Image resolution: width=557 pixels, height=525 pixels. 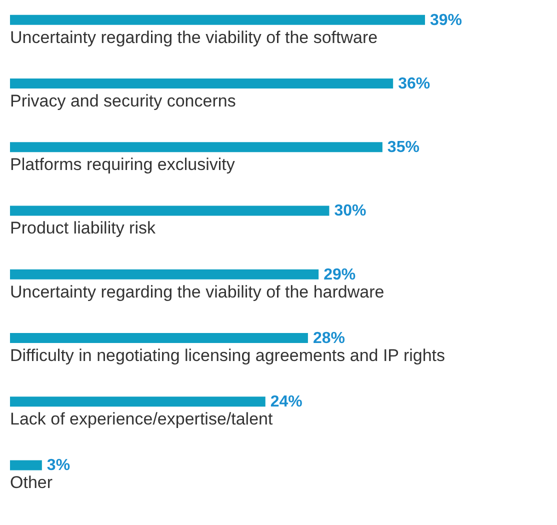 What do you see at coordinates (228, 355) in the screenshot?
I see `y-tick-label: Difficulty in negotiating licensing agreements and IP rights` at bounding box center [228, 355].